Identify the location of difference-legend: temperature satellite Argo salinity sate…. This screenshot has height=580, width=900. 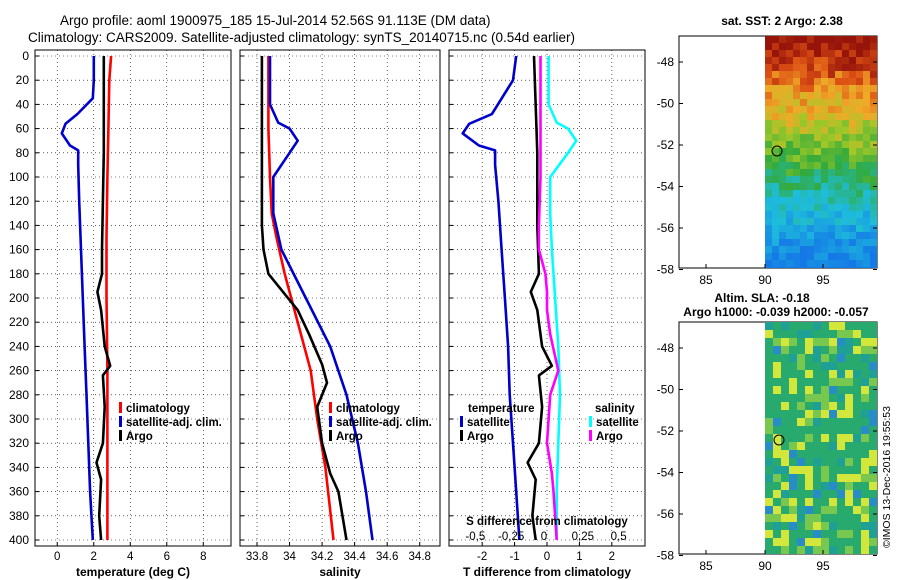
(549, 423).